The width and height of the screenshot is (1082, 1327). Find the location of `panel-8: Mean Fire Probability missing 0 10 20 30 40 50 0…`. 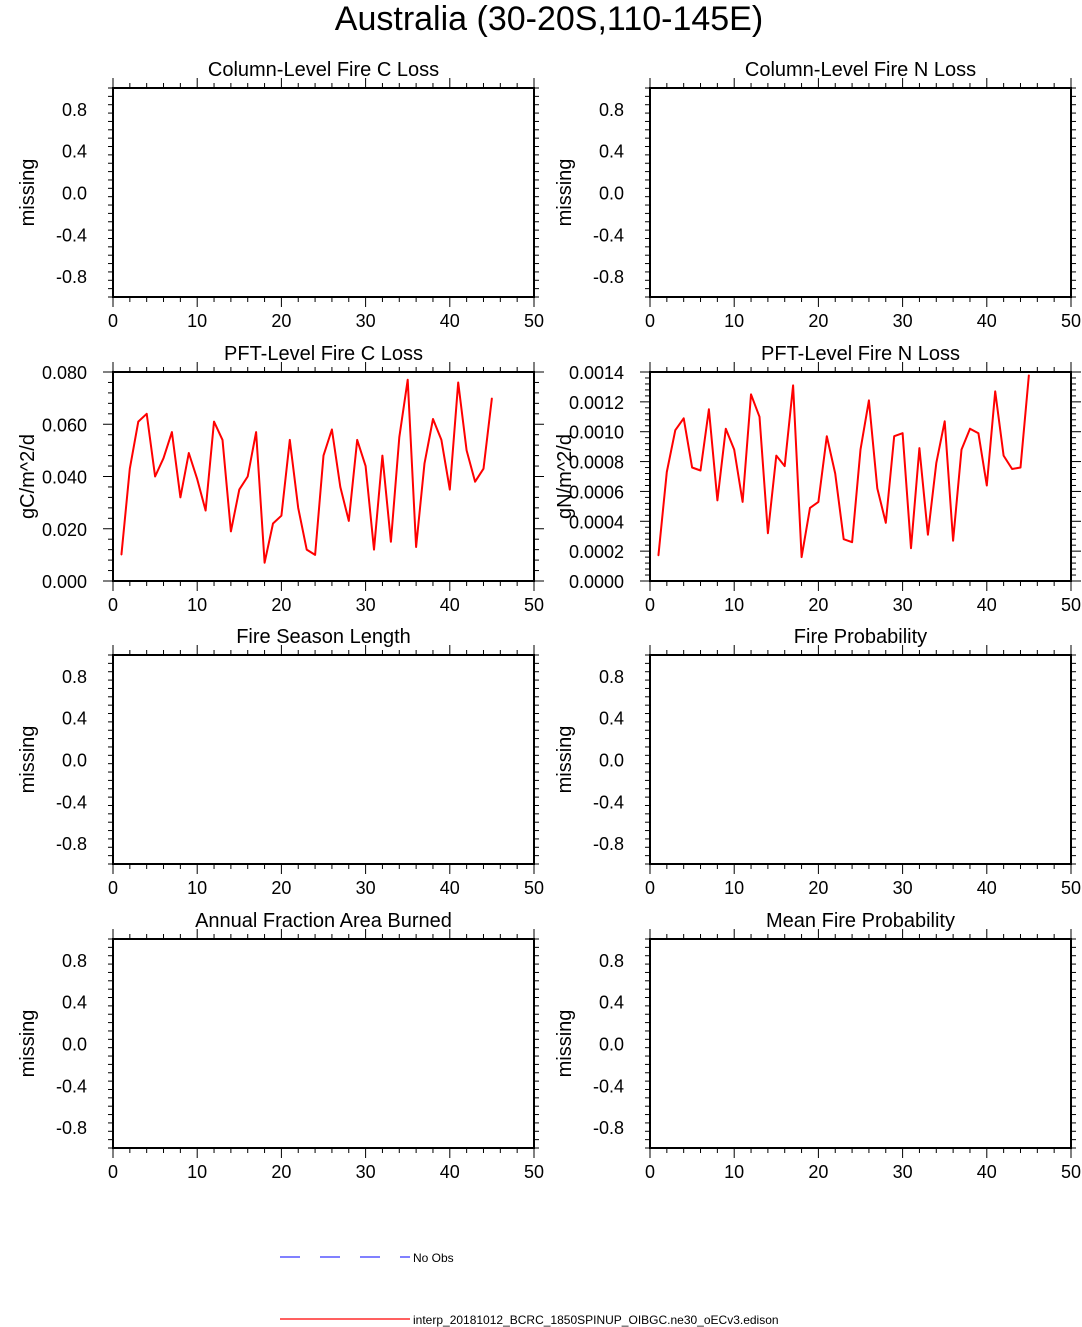

panel-8: Mean Fire Probability missing 0 10 20 30 40 50 0… is located at coordinates (817, 1046).